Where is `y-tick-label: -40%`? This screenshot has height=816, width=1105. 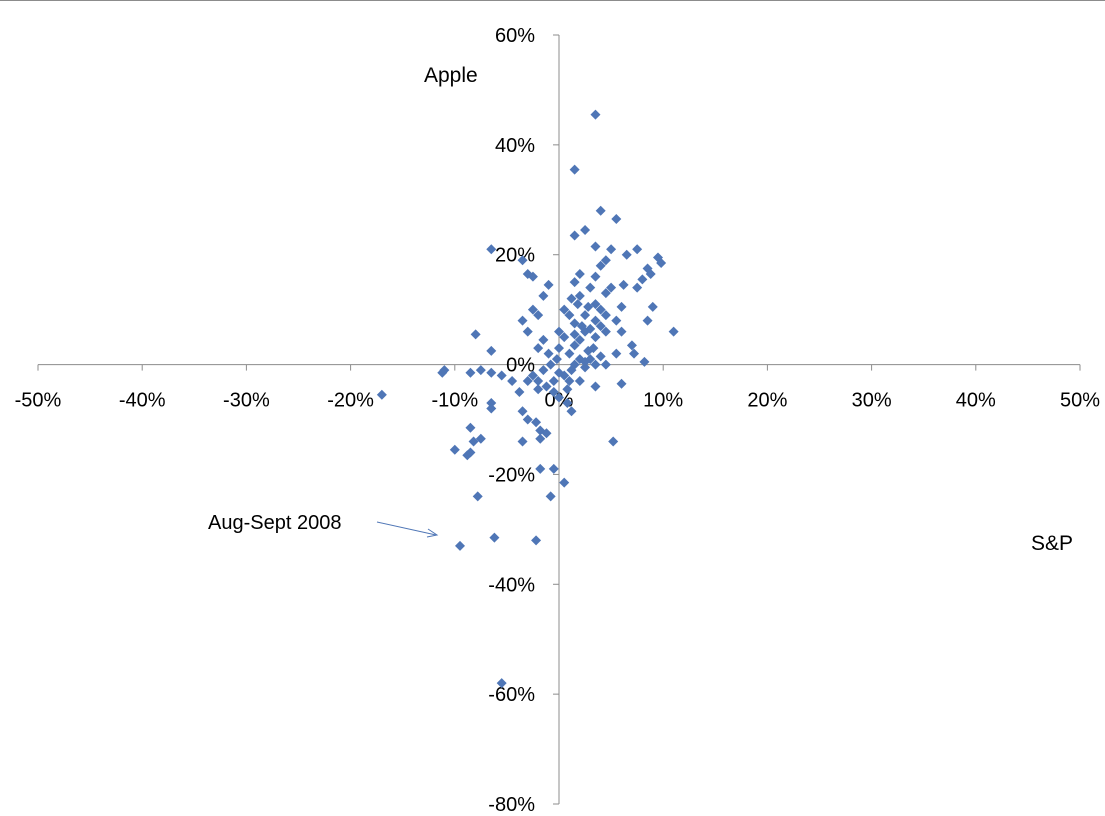
y-tick-label: -40% is located at coordinates (511, 585).